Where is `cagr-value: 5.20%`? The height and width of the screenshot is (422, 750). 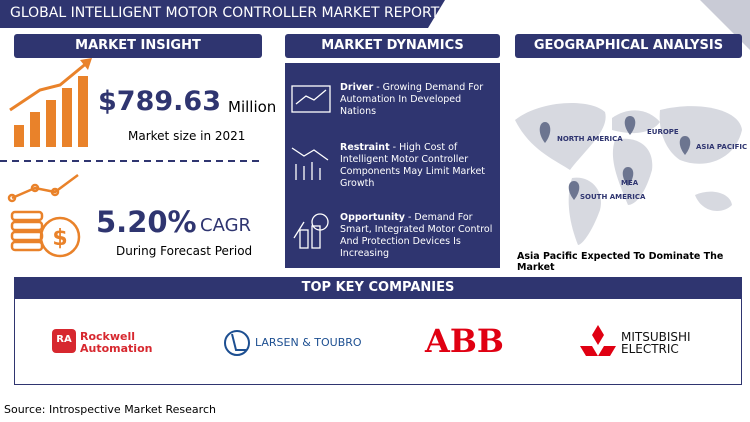
cagr-value: 5.20% is located at coordinates (146, 222).